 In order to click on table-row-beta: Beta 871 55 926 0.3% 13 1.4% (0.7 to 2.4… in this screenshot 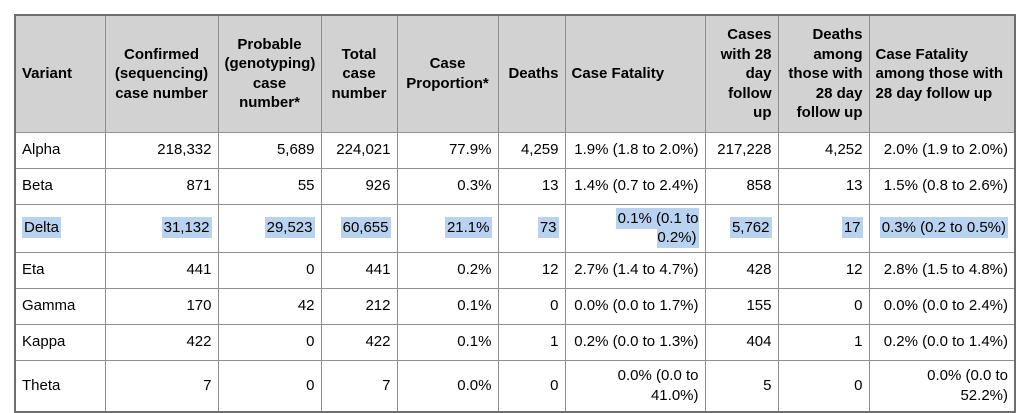, I will do `click(515, 186)`.